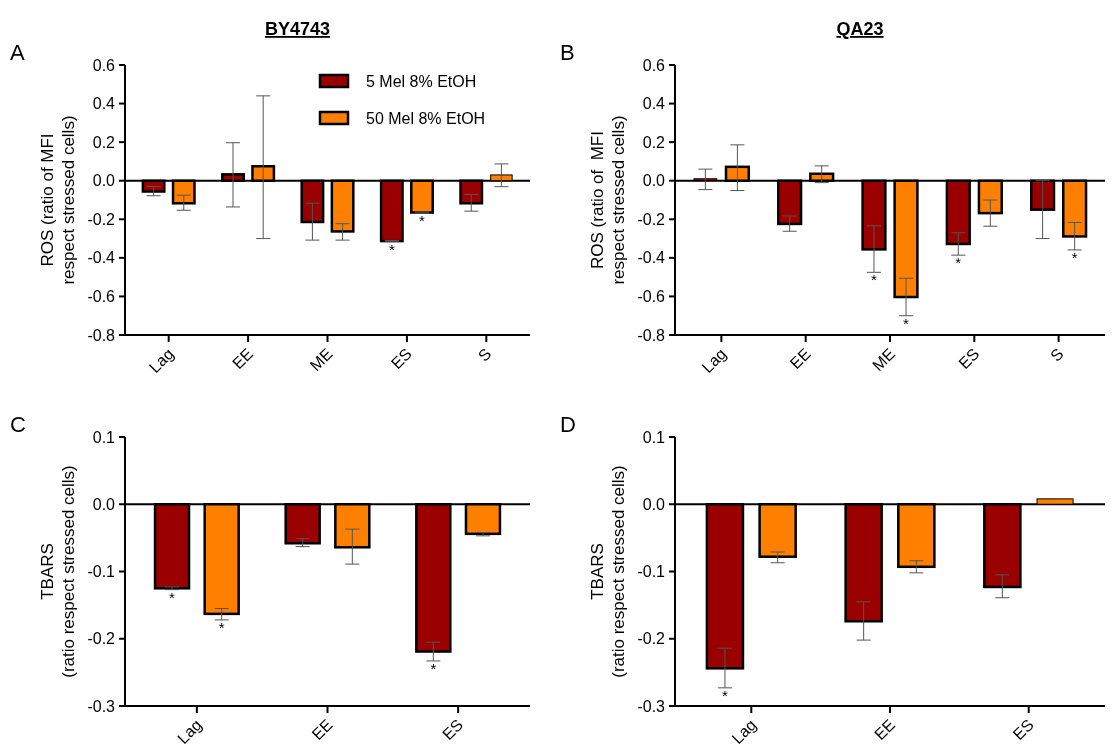  What do you see at coordinates (421, 81) in the screenshot?
I see `legend-label: 5 Mel 8% EtOH` at bounding box center [421, 81].